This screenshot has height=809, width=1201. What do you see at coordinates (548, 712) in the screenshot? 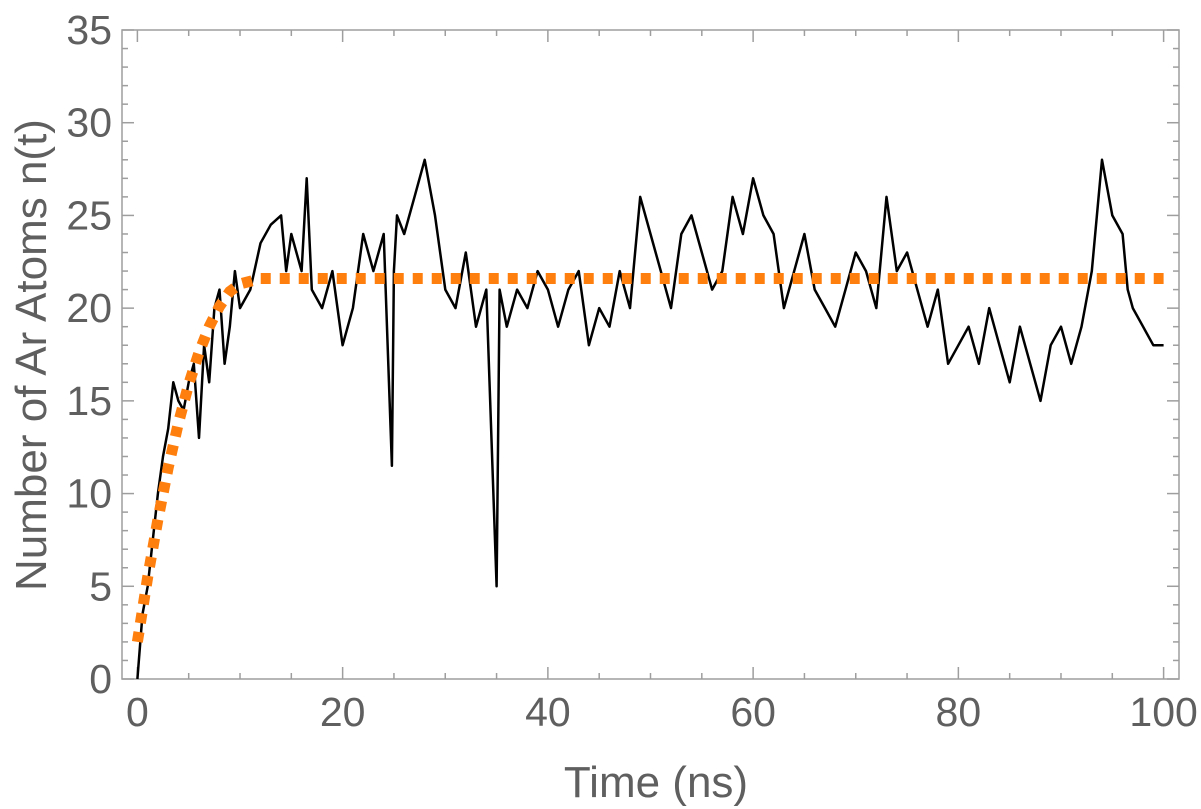
I see `x-tick-label: 40` at bounding box center [548, 712].